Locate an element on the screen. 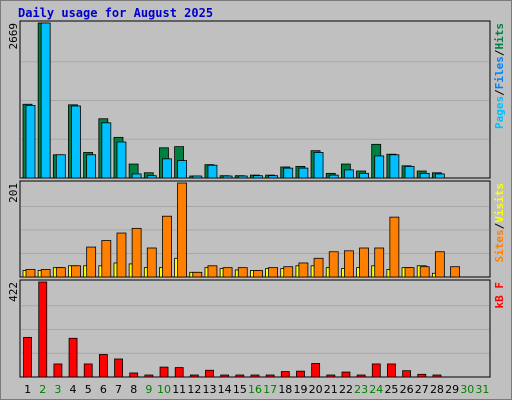  legend: Sites/Visits is located at coordinates (499, 223).